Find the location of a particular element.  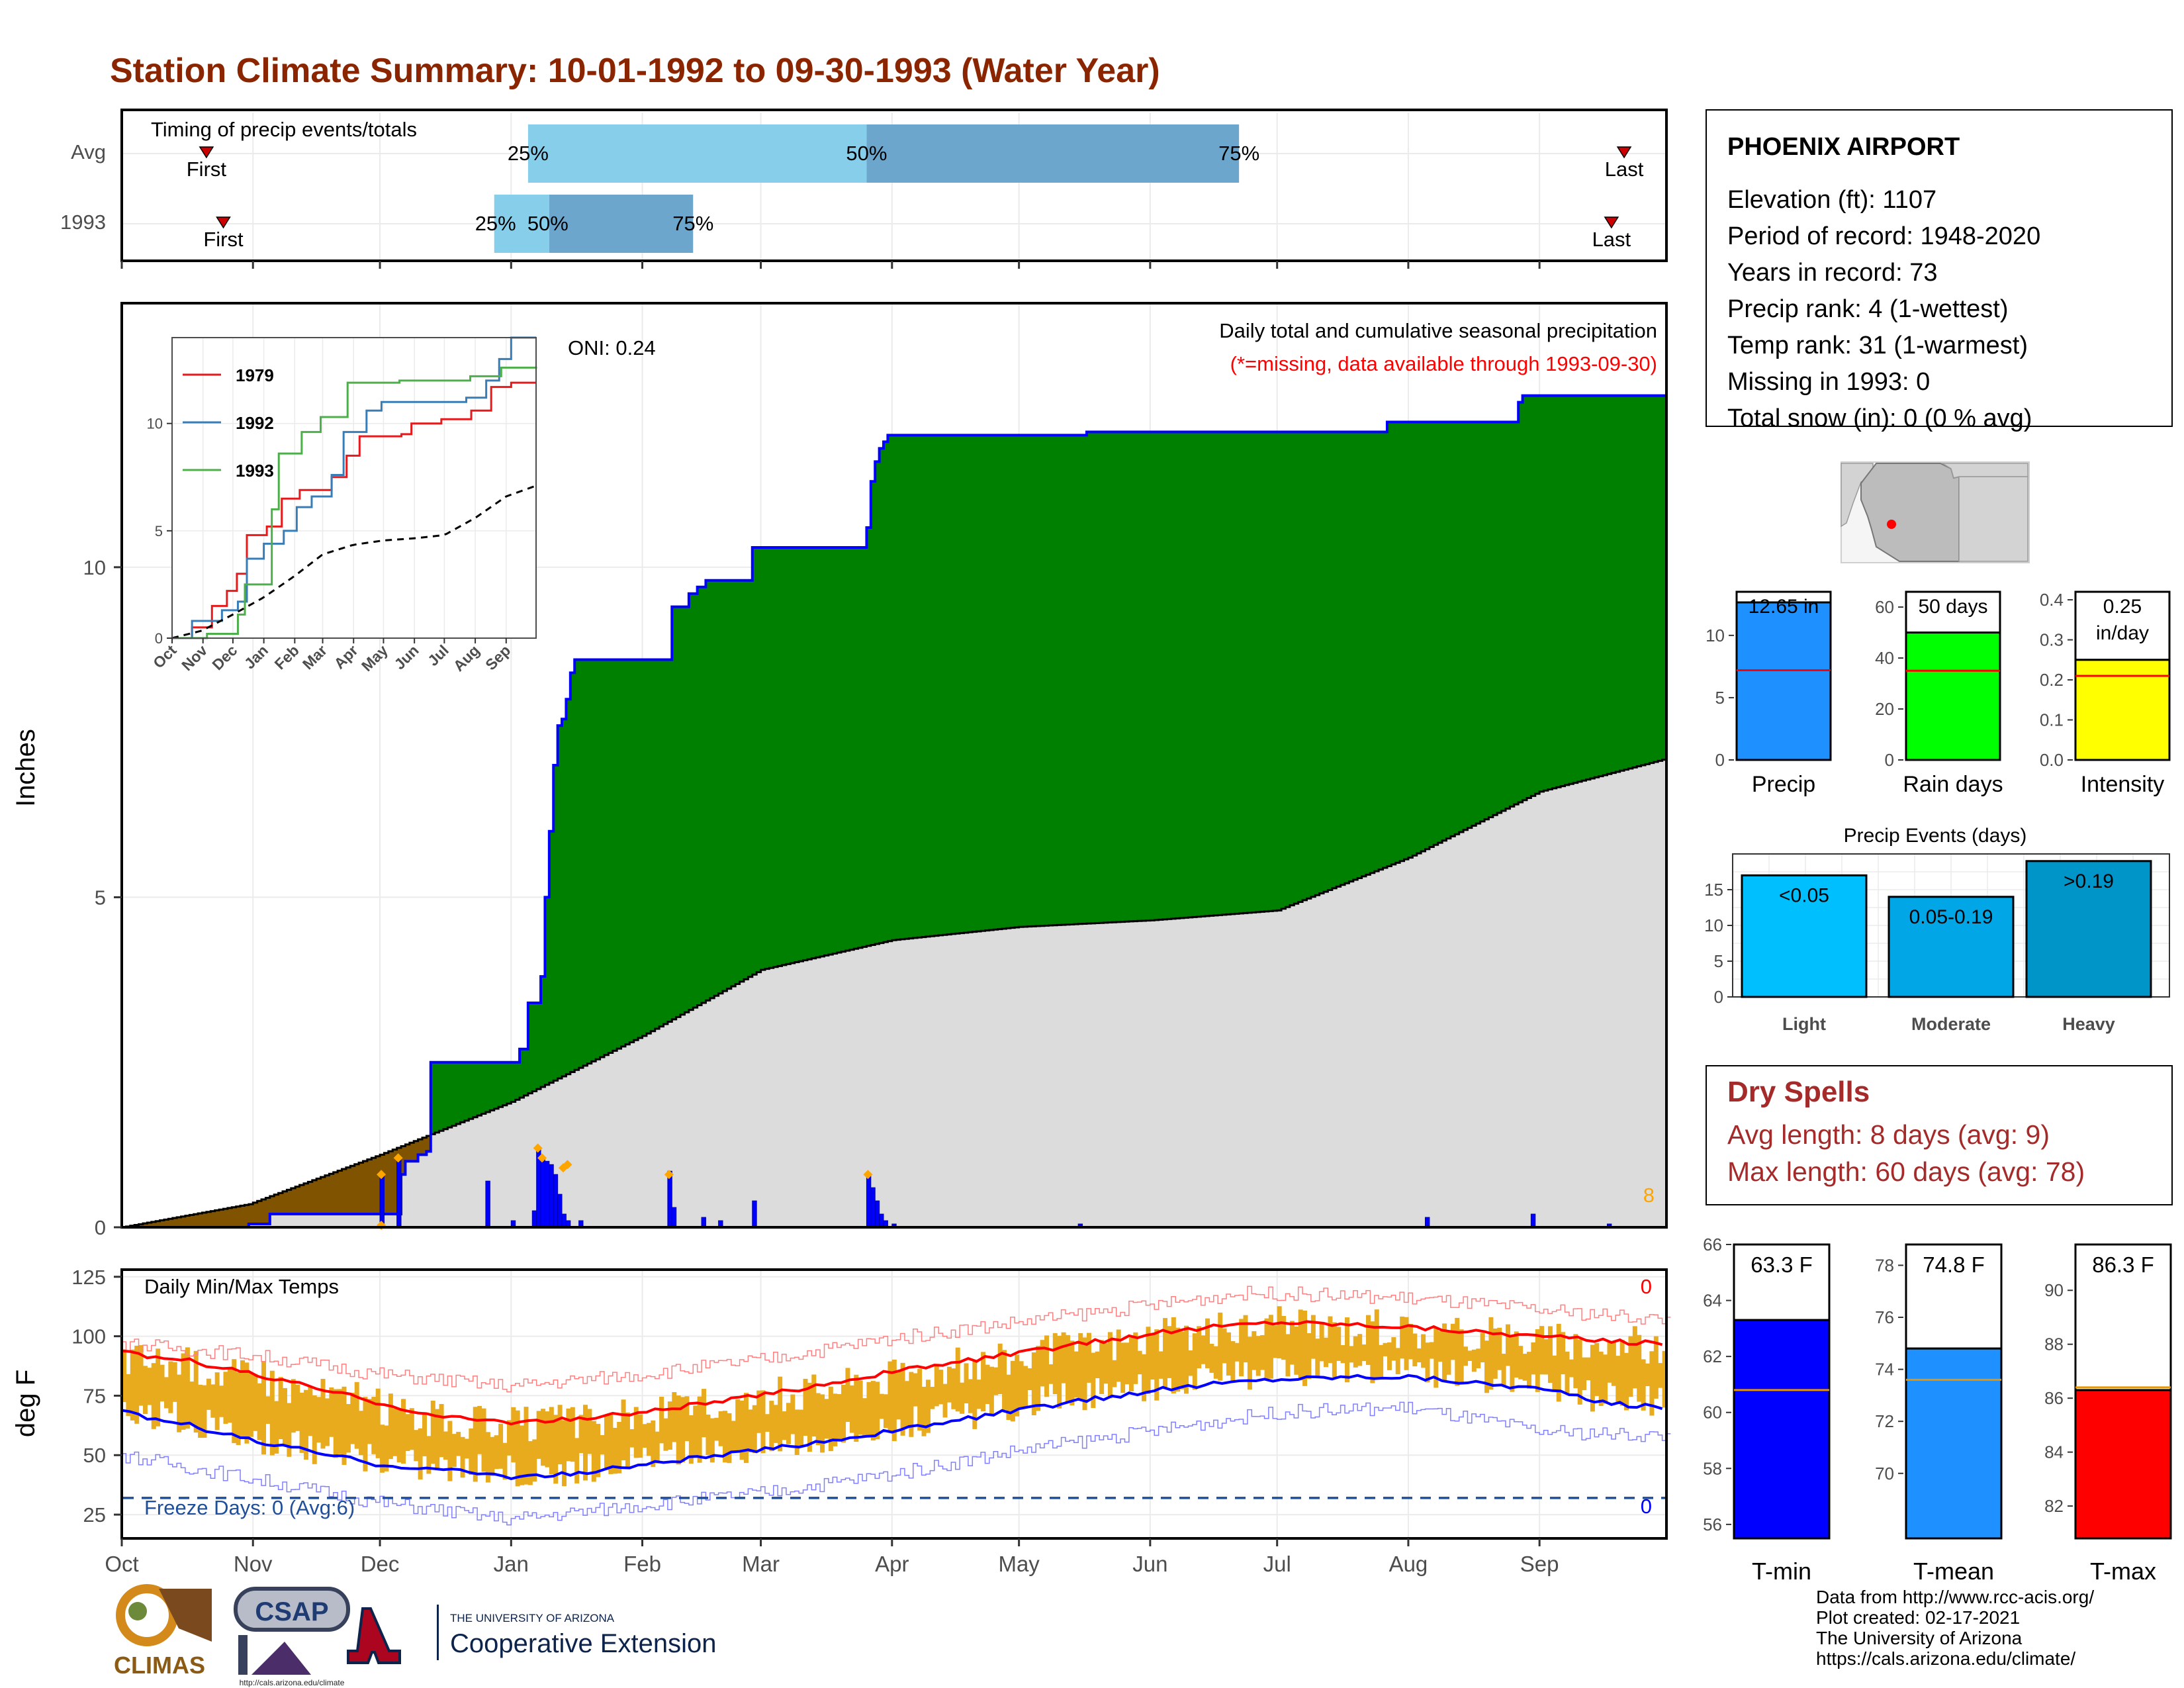

inset-ytick-label: 5 is located at coordinates (159, 531).